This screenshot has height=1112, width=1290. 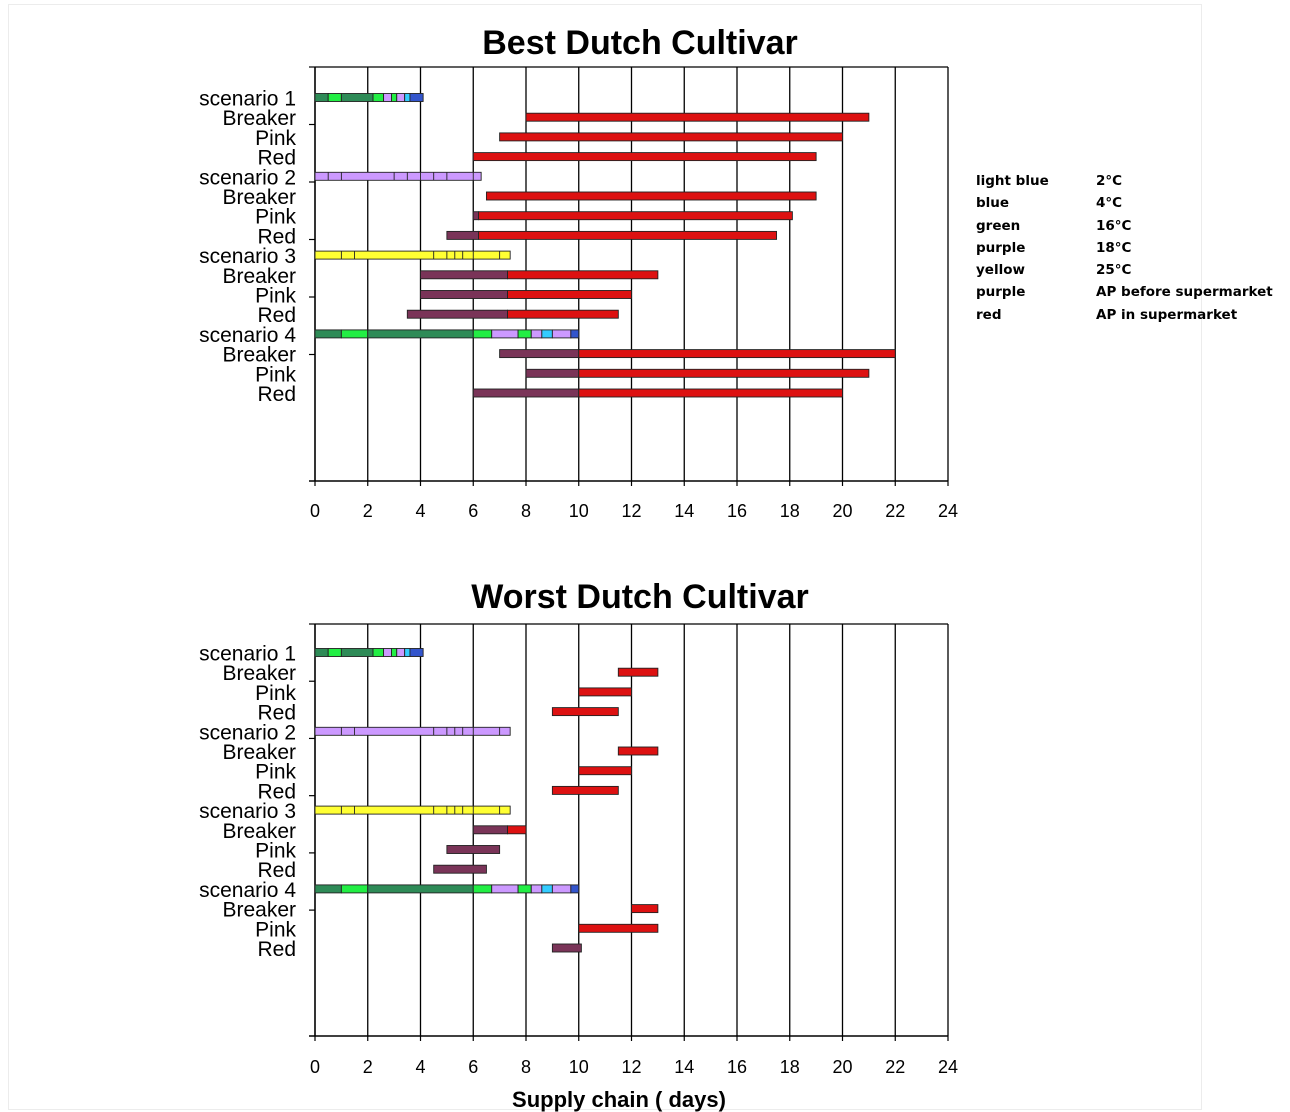 I want to click on x-tick-label: 10, so click(x=579, y=511).